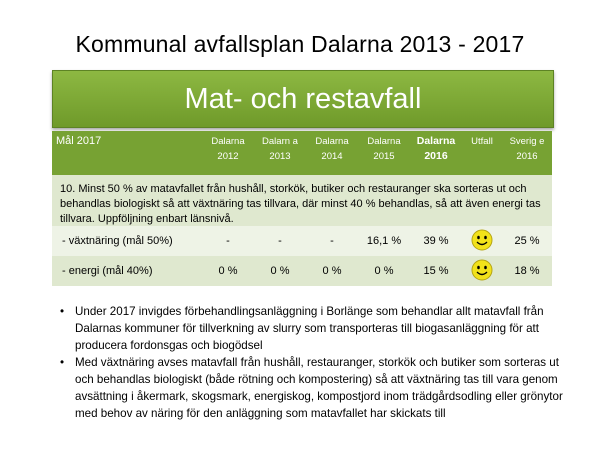 The height and width of the screenshot is (450, 600). I want to click on slide-title: Kommunal avfallsplan Dalarna 2013 - 2017, so click(300, 44).